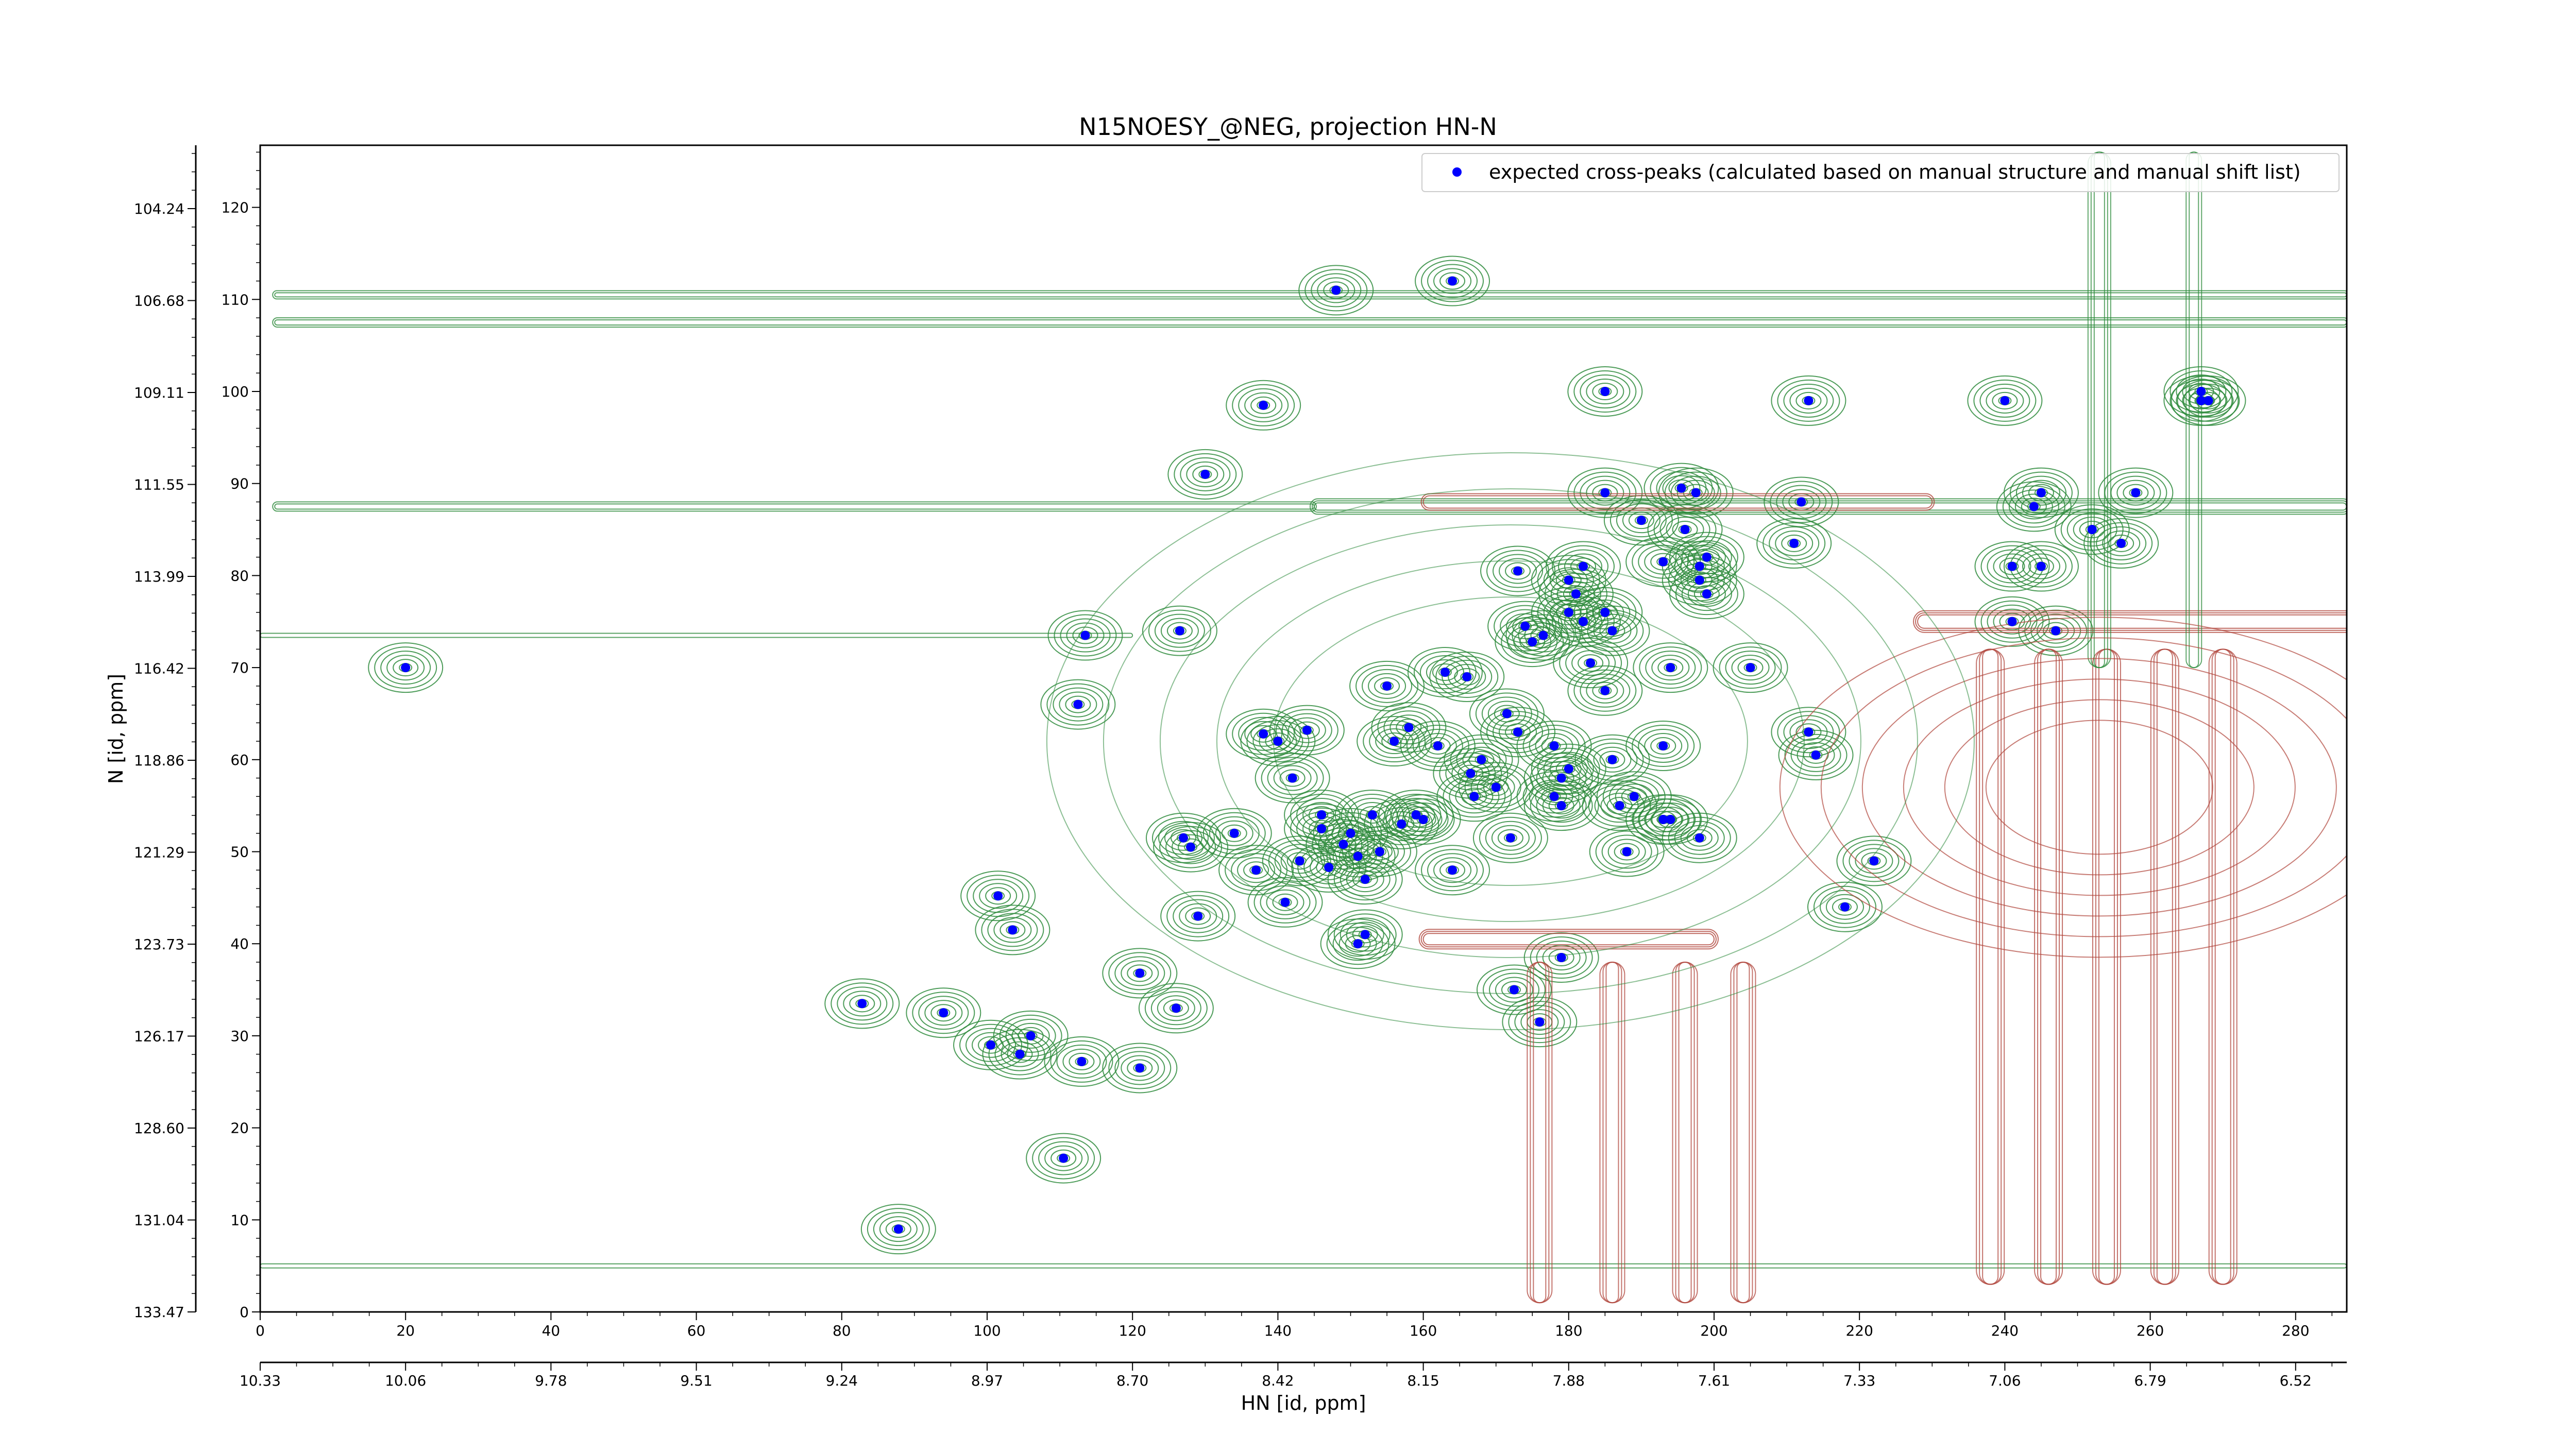 This screenshot has width=2576, height=1451. Describe the element at coordinates (239, 1036) in the screenshot. I see `y-tick-label: 30` at that location.